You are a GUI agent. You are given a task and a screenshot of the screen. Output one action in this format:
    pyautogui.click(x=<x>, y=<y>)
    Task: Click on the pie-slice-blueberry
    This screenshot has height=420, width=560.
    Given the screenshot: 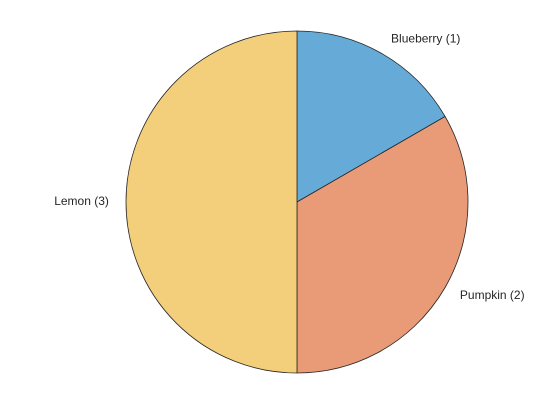 What is the action you would take?
    pyautogui.click(x=371, y=116)
    